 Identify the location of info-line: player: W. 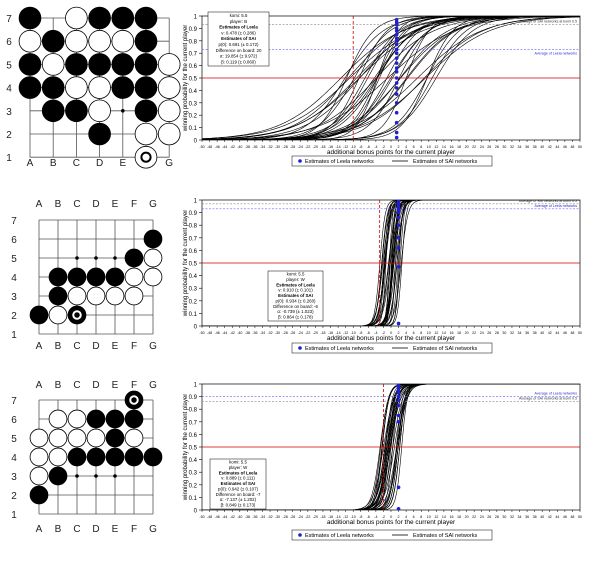
(295, 279).